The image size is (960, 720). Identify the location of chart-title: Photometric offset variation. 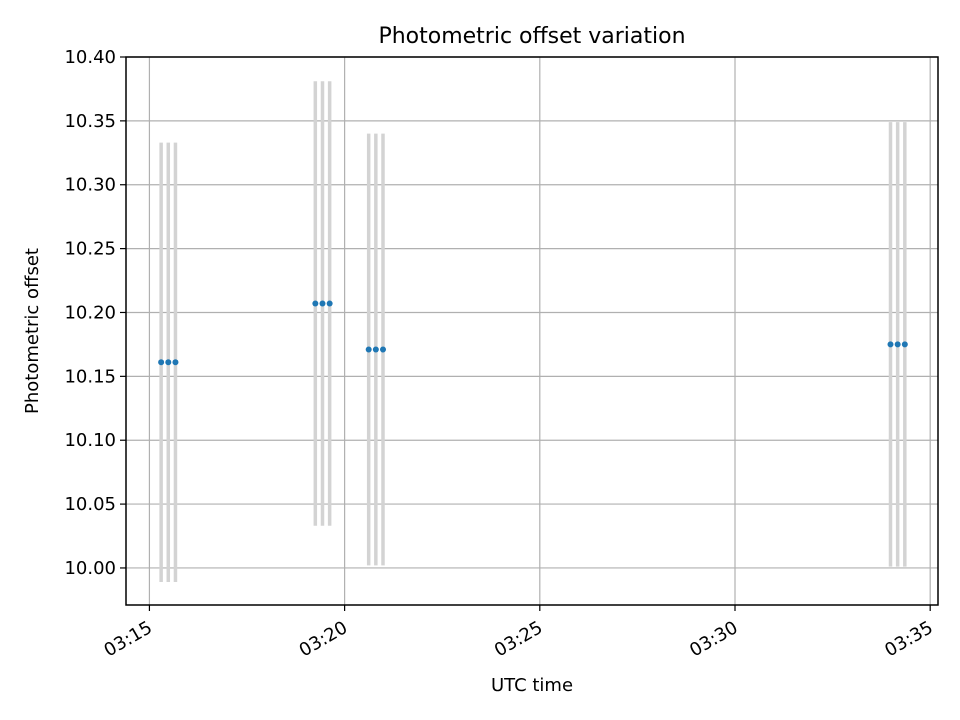
(531, 36).